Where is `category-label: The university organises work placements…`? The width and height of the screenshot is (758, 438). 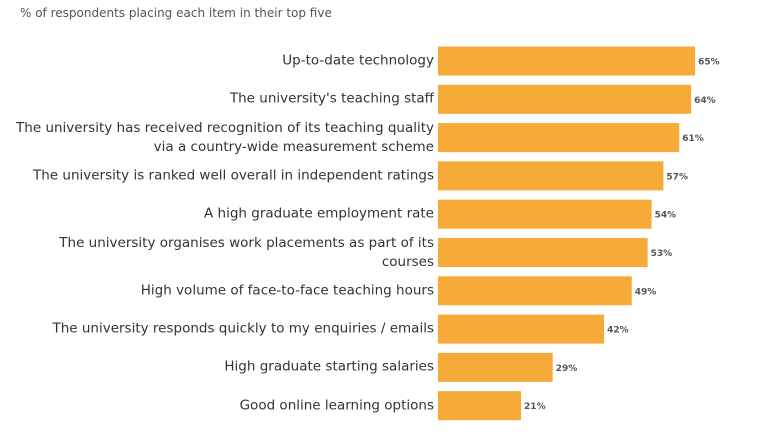
category-label: The university organises work placements… is located at coordinates (246, 252).